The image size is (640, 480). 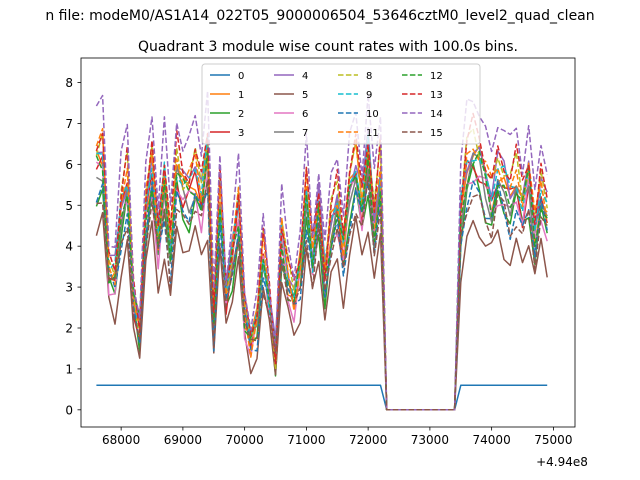 I want to click on y-tick-label: 1, so click(x=69, y=369).